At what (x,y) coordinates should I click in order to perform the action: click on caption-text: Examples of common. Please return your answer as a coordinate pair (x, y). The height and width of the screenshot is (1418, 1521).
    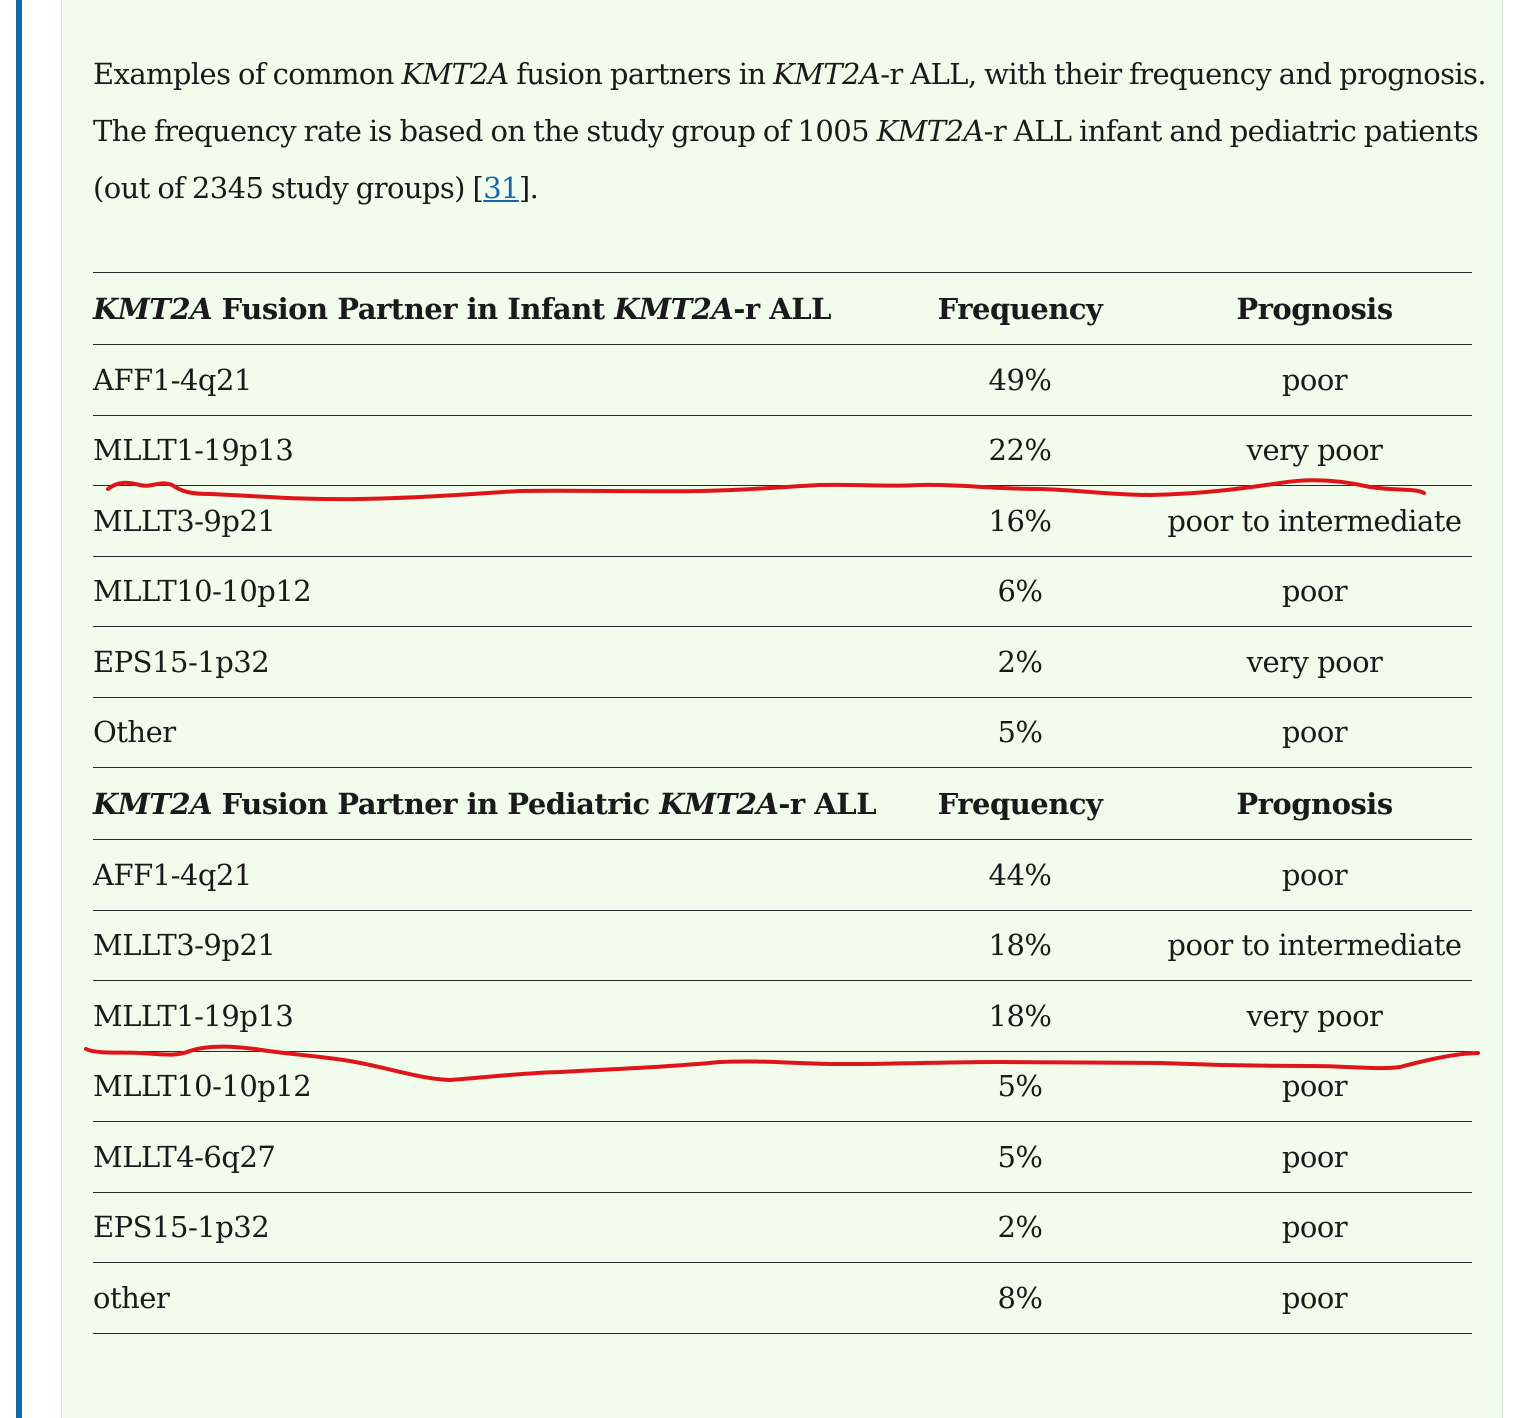
    Looking at the image, I should click on (247, 74).